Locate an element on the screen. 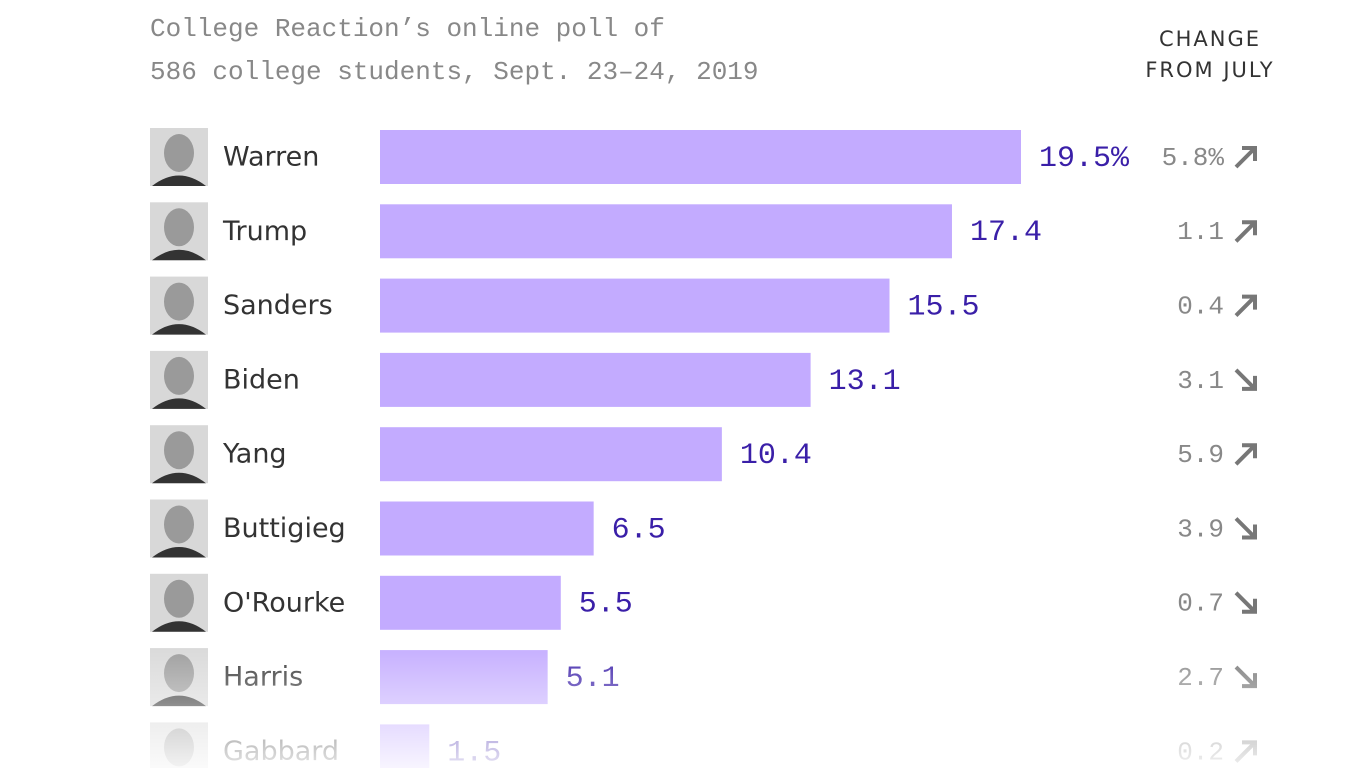 This screenshot has width=1366, height=768. change-label: 3.1 is located at coordinates (1200, 381).